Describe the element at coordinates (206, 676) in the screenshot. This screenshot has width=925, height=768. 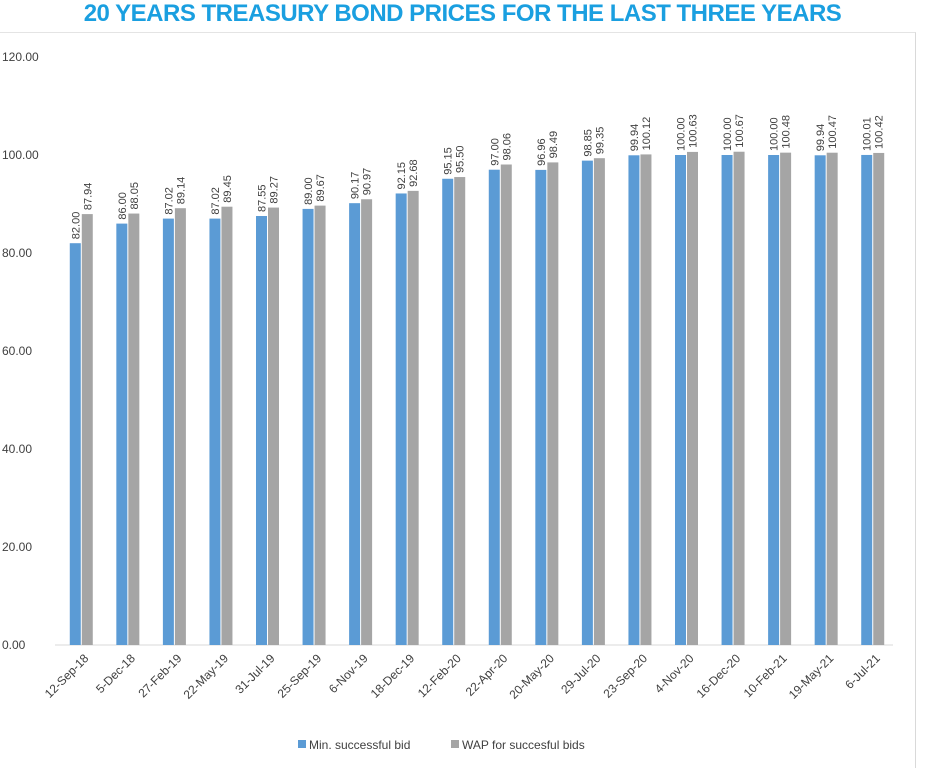
I see `x-tick-label: 22-May-19` at that location.